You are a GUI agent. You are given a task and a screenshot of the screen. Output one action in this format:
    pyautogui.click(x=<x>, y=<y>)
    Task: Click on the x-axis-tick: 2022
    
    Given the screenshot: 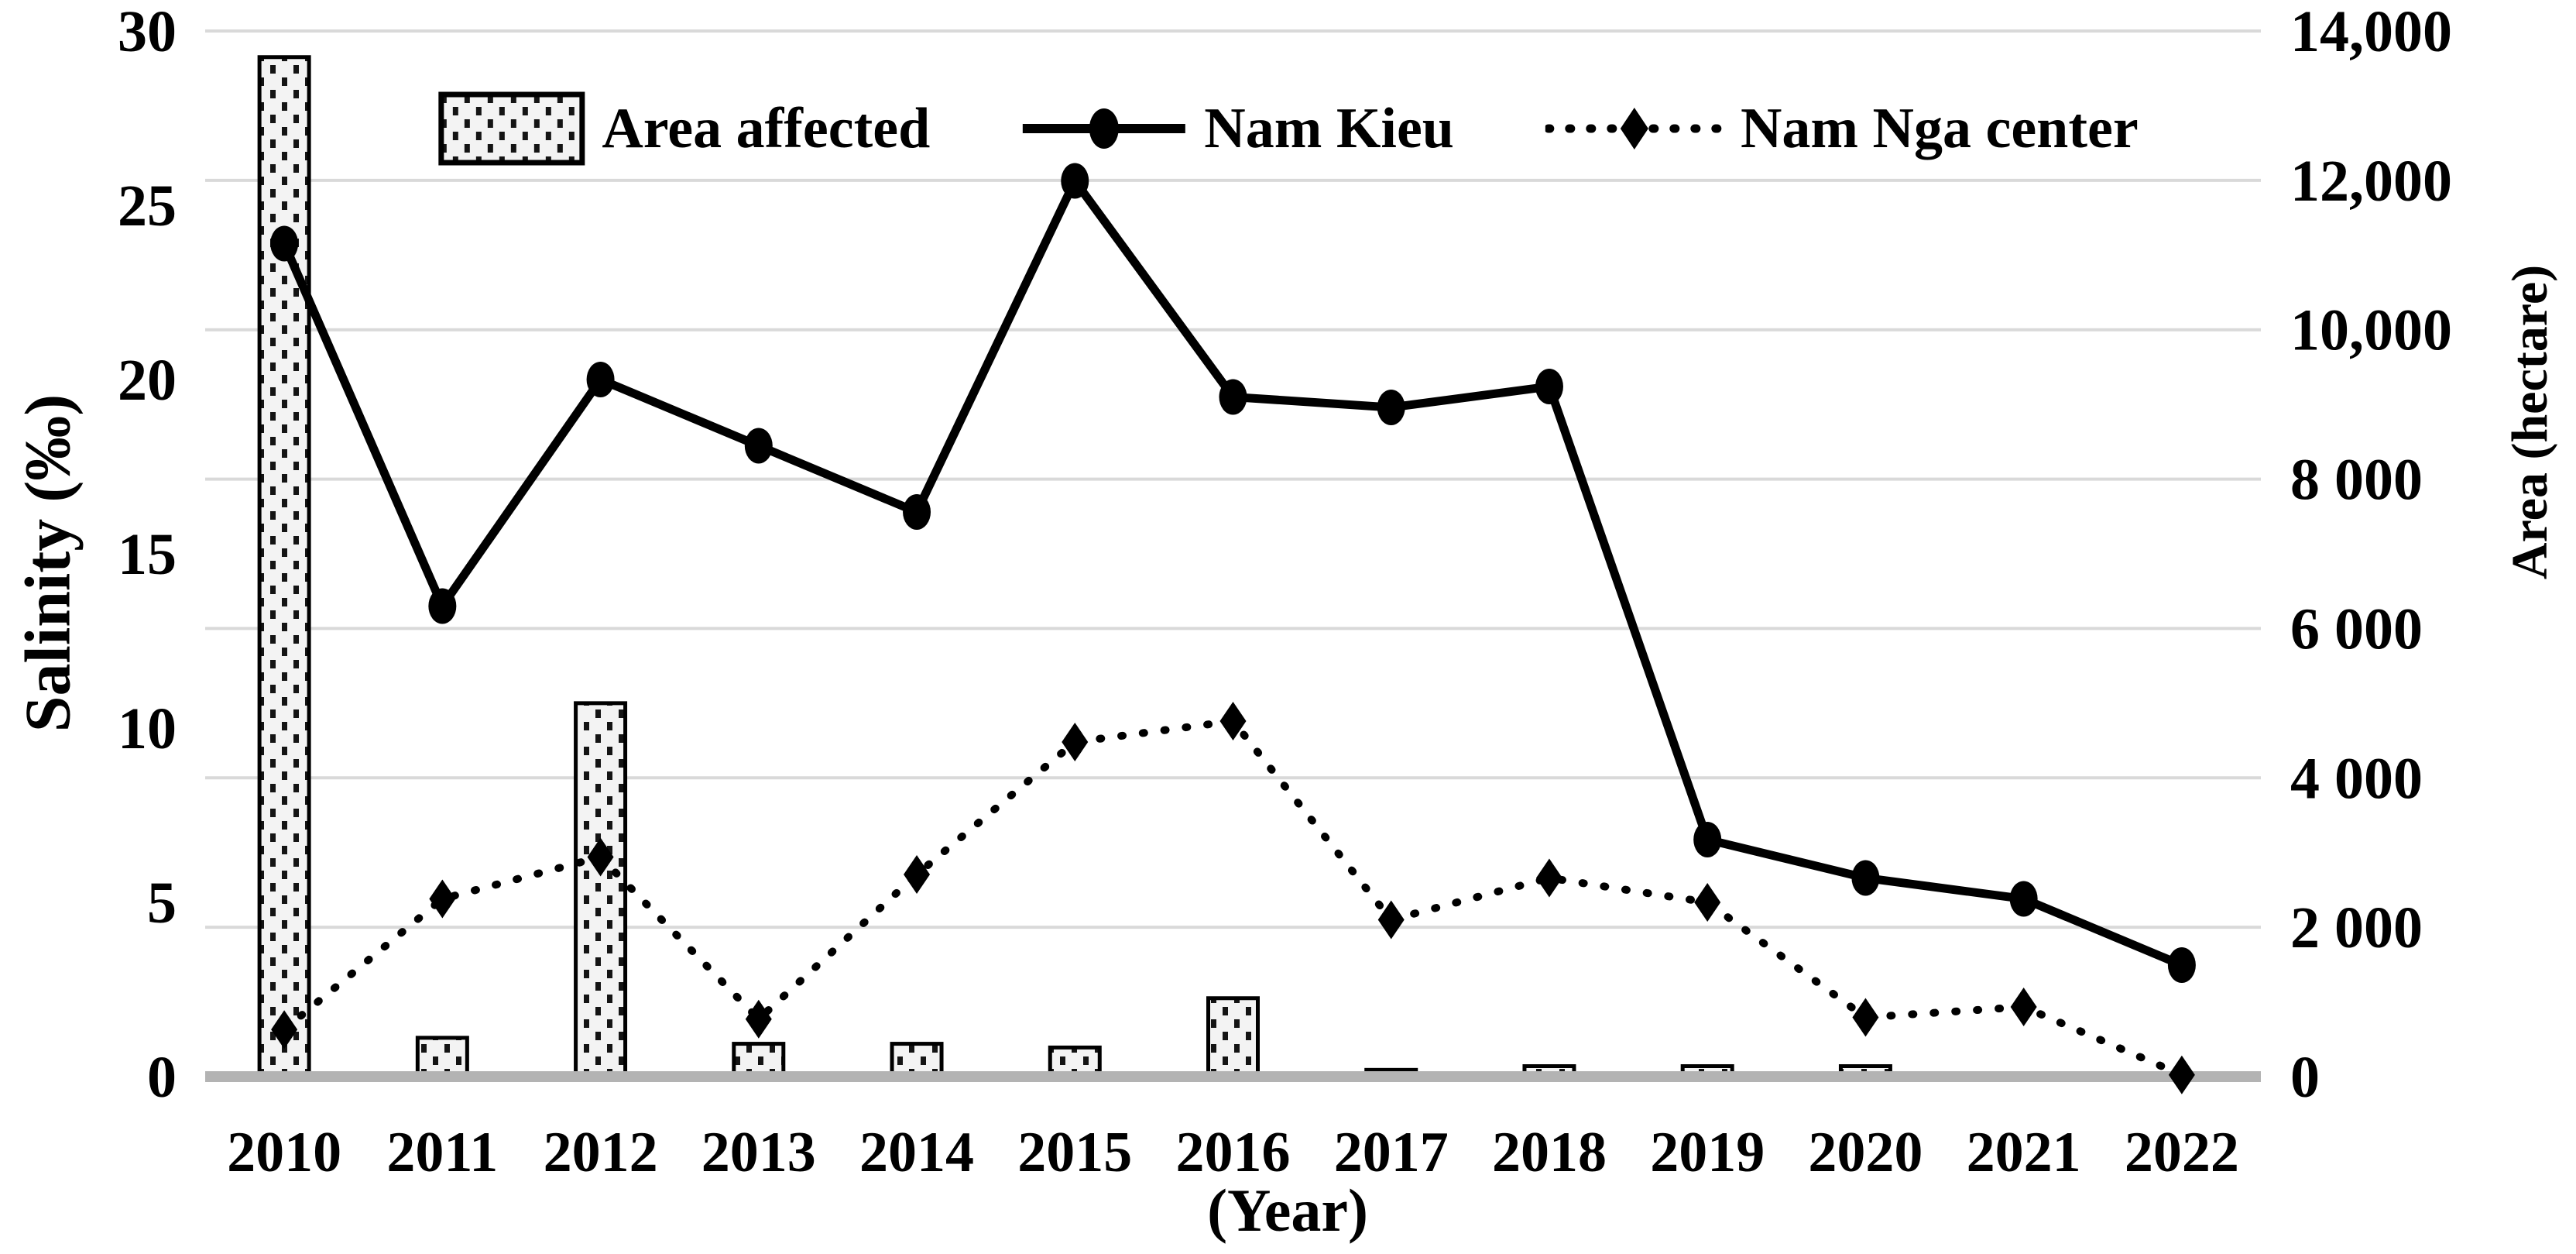 What is the action you would take?
    pyautogui.click(x=2182, y=1152)
    